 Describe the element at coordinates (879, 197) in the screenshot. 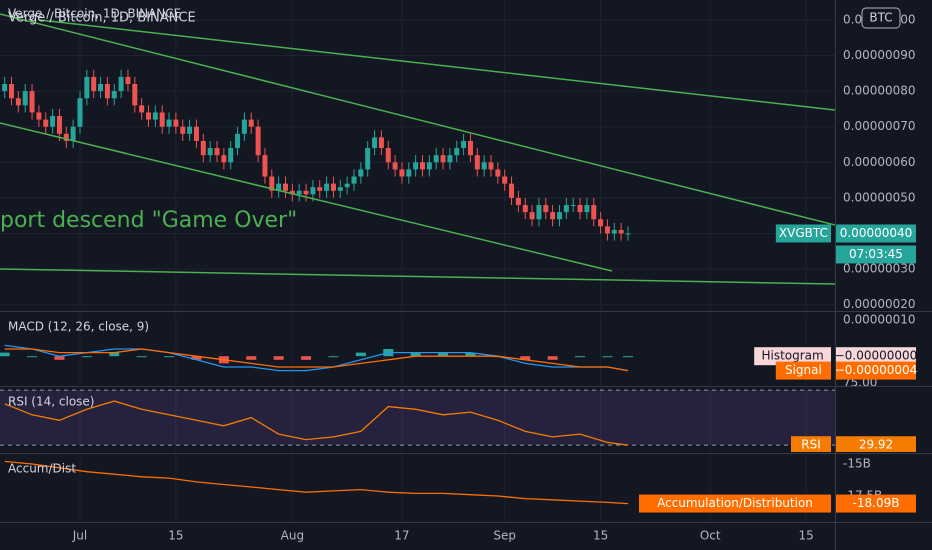

I see `y-tick-label: 0.00000050` at that location.